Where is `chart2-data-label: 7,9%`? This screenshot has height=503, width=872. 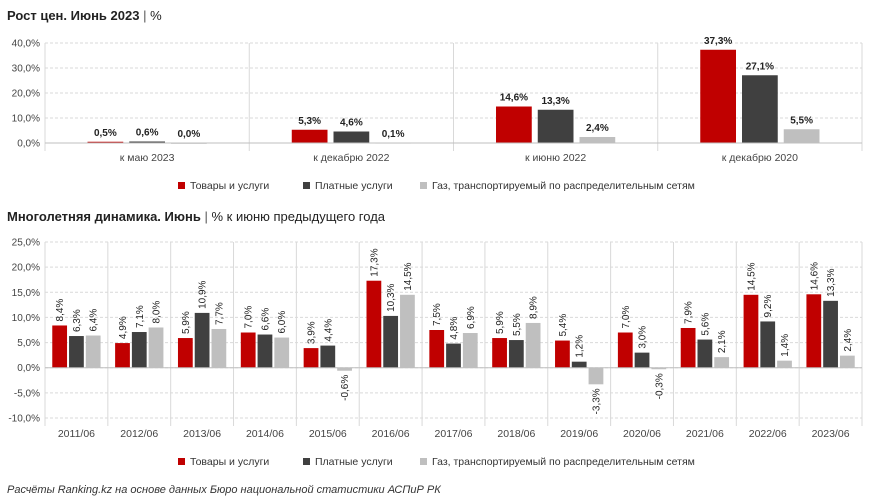 chart2-data-label: 7,9% is located at coordinates (689, 312).